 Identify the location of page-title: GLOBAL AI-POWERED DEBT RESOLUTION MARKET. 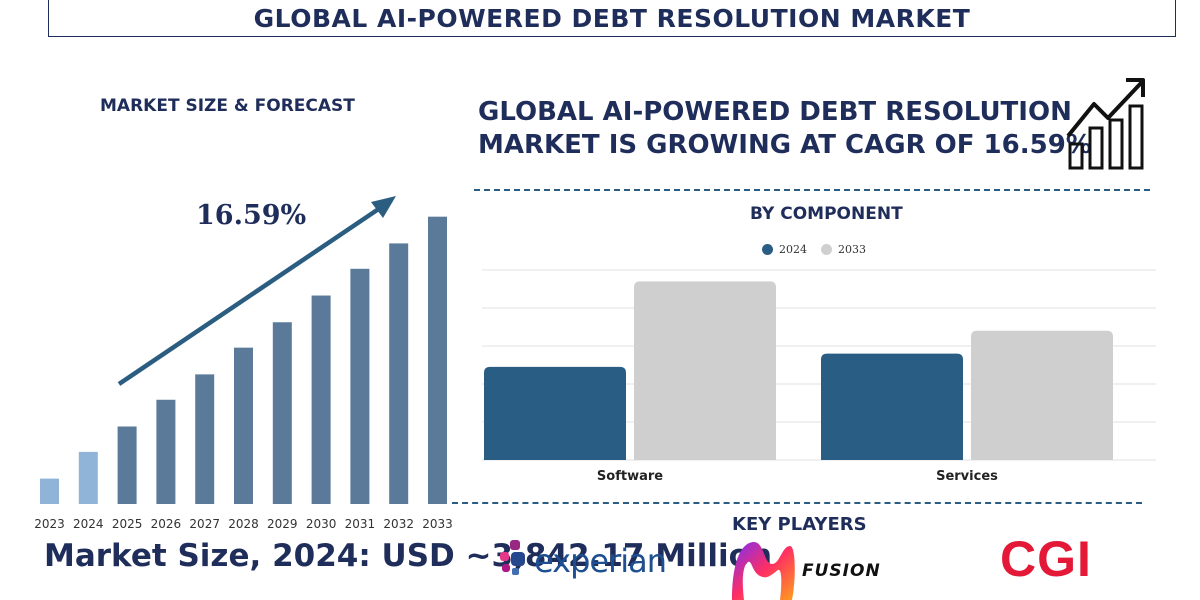
(612, 18).